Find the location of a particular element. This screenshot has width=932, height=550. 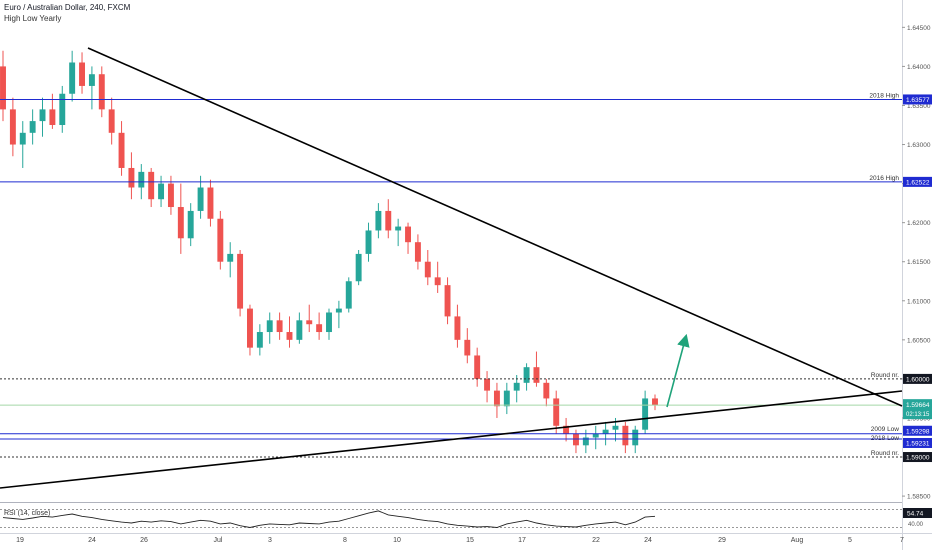

level-label: 2009 Low is located at coordinates (885, 429).